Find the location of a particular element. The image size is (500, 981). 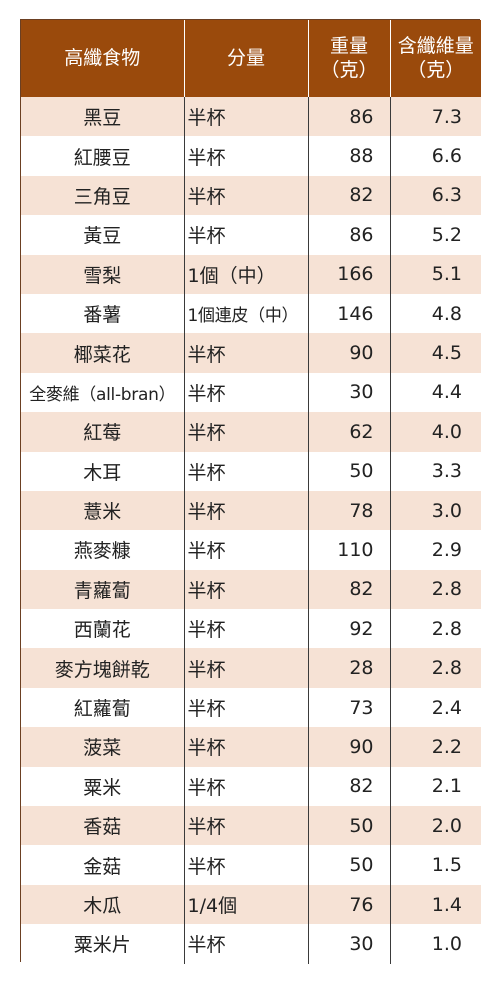

table-row: 粟米 半杯 82 2.1 is located at coordinates (251, 786).